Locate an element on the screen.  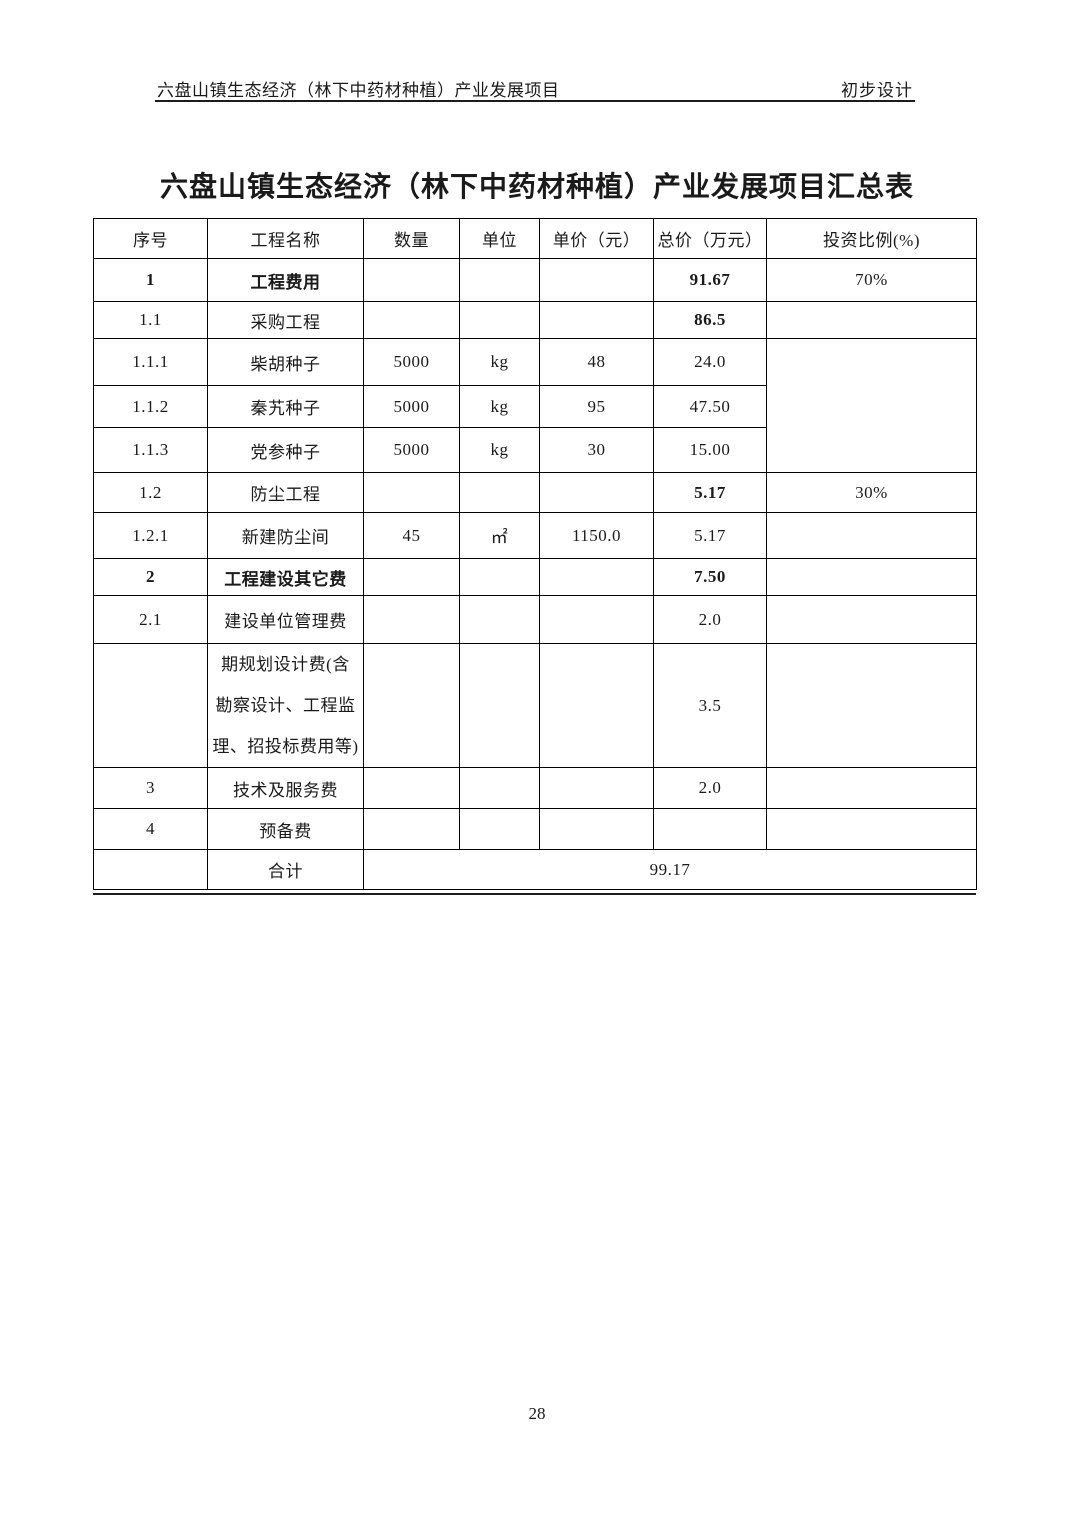
page-title: 六盘山镇生态经济（林下中药材种植）产业发展项目汇总表 is located at coordinates (536, 187).